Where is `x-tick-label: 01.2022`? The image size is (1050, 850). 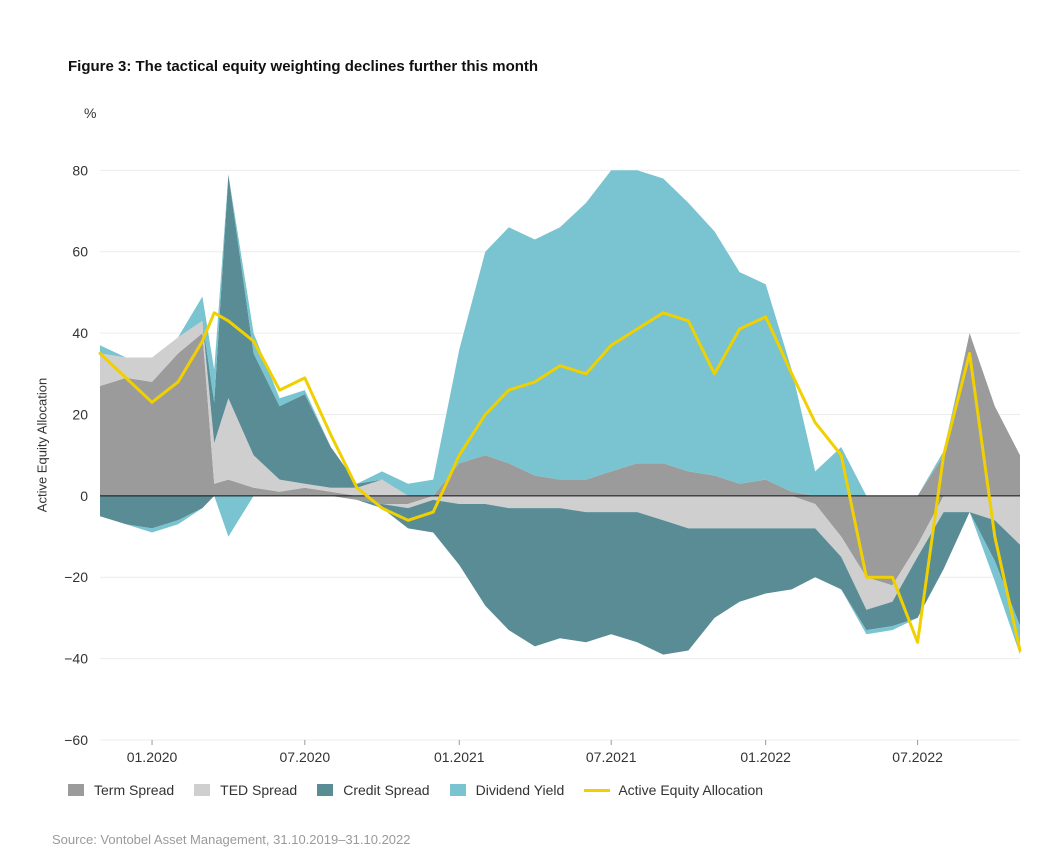
x-tick-label: 01.2022 is located at coordinates (765, 757).